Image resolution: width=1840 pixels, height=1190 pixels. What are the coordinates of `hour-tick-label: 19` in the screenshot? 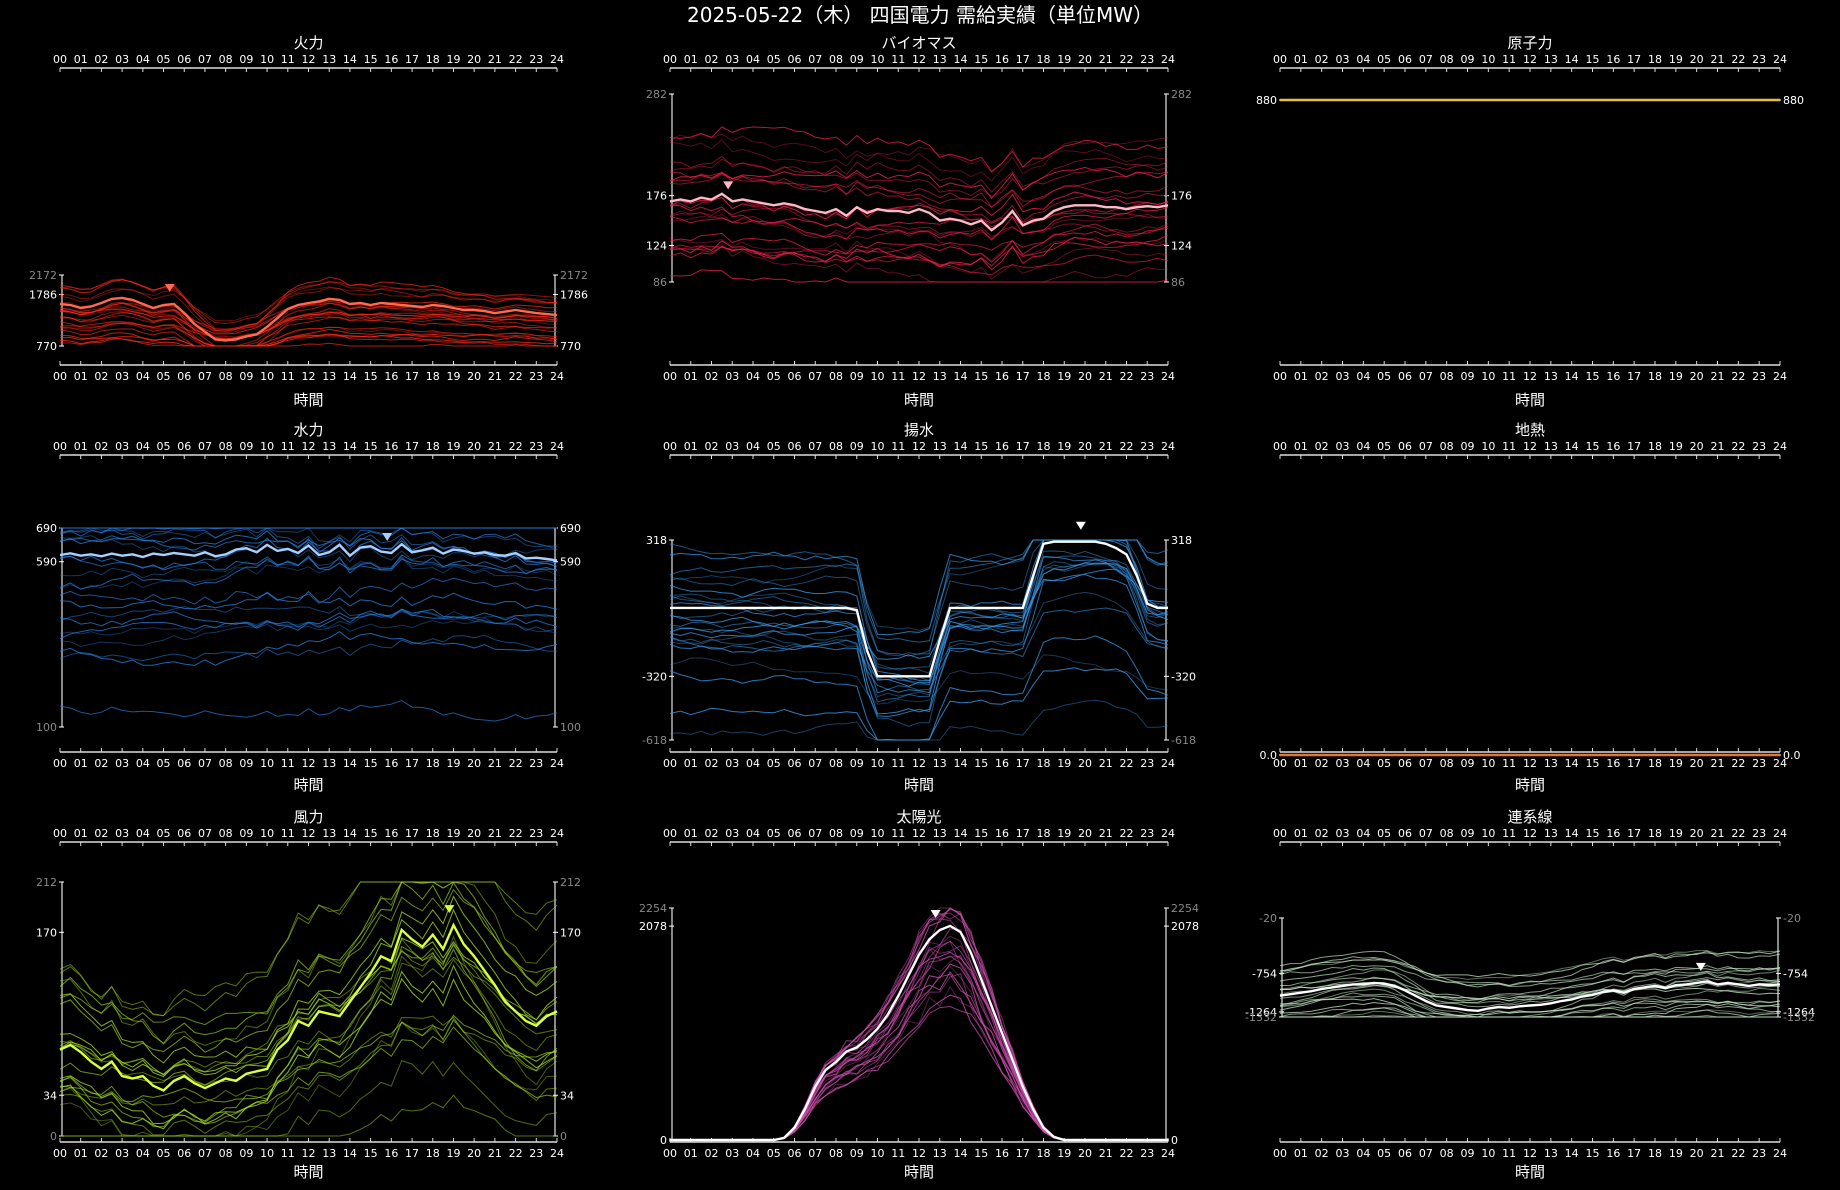 It's located at (453, 763).